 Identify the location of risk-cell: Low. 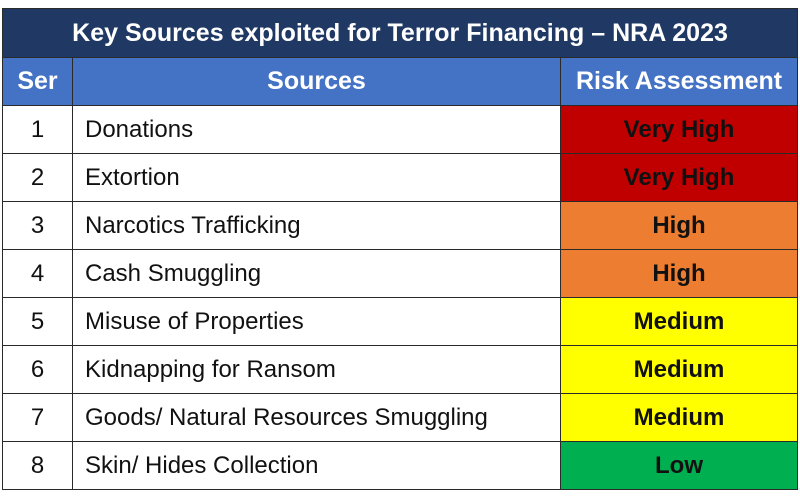
(679, 465).